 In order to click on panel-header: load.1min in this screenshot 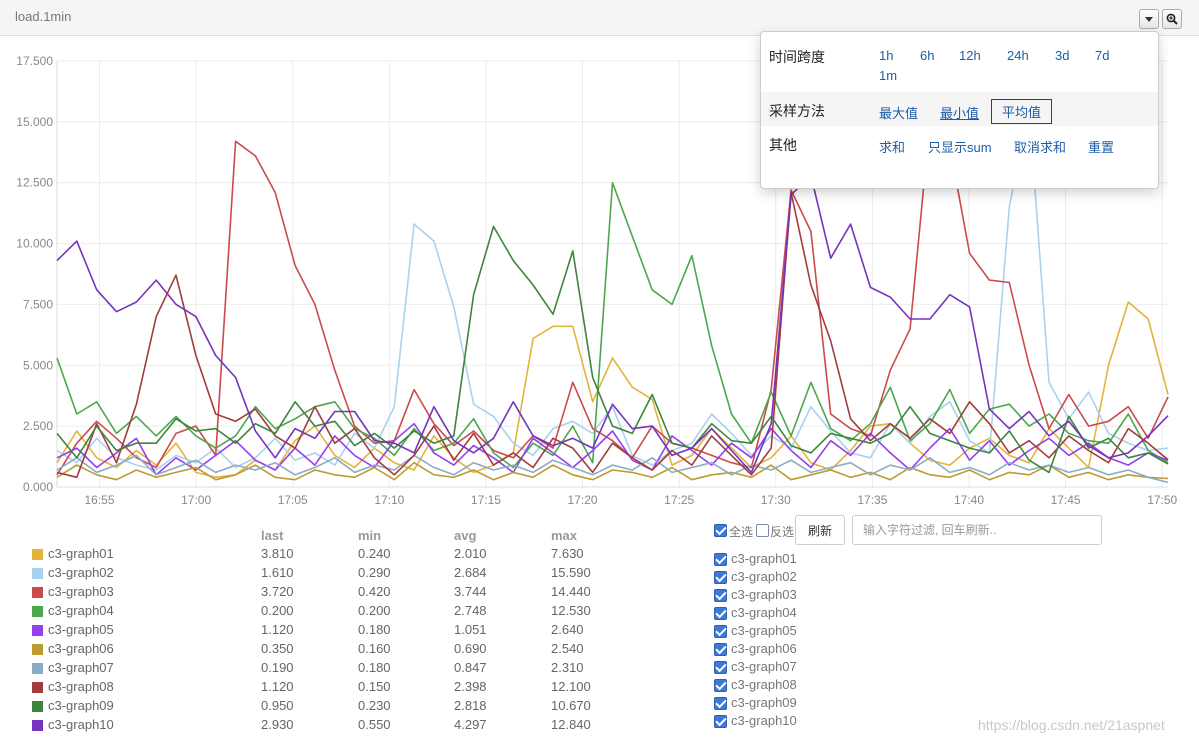, I will do `click(599, 18)`.